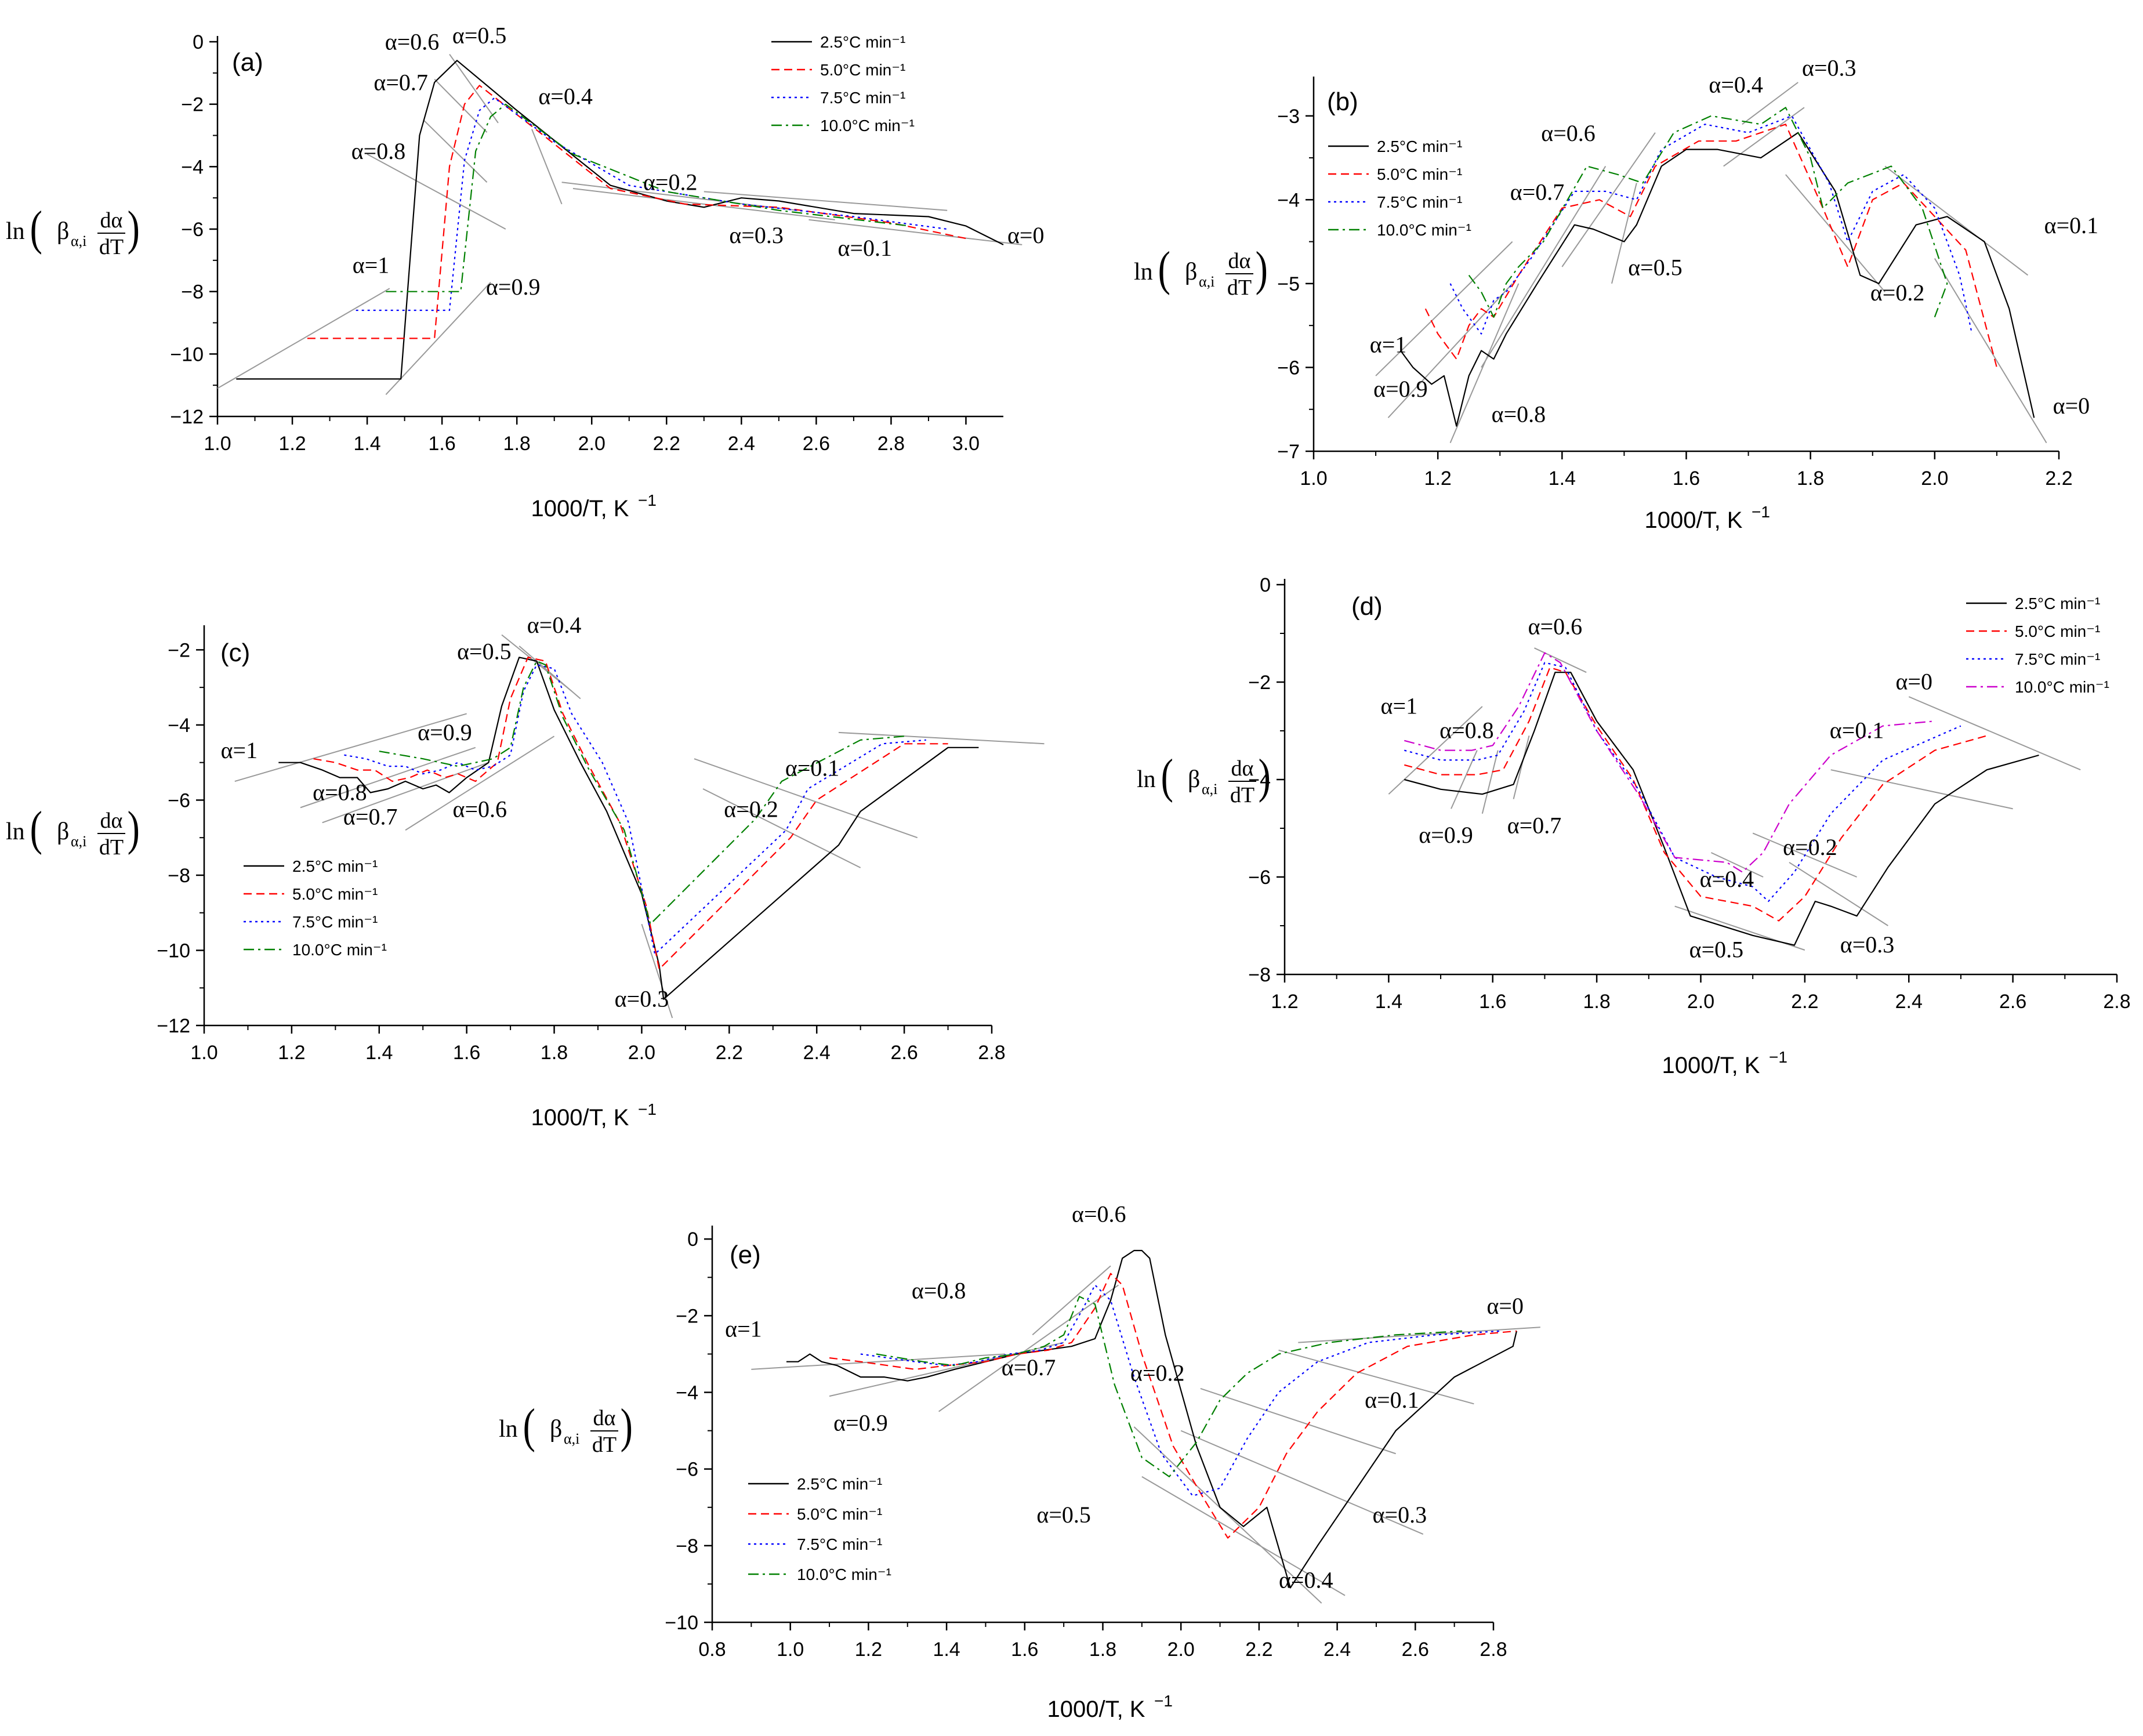 This screenshot has width=2143, height=1736. What do you see at coordinates (1700, 1002) in the screenshot?
I see `x-tick-label: 2.0` at bounding box center [1700, 1002].